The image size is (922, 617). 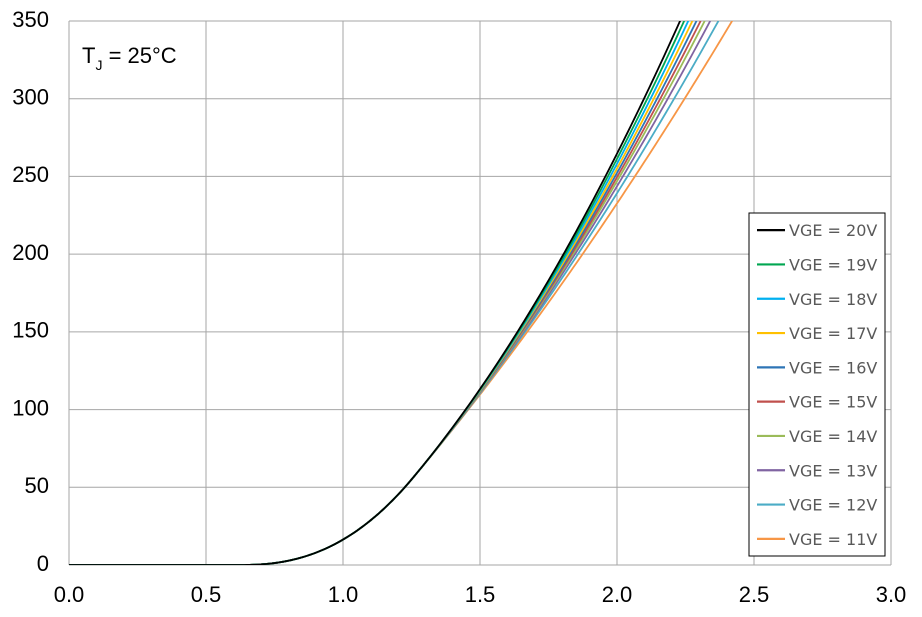 I want to click on x-tick-label: 1.5, so click(x=480, y=594).